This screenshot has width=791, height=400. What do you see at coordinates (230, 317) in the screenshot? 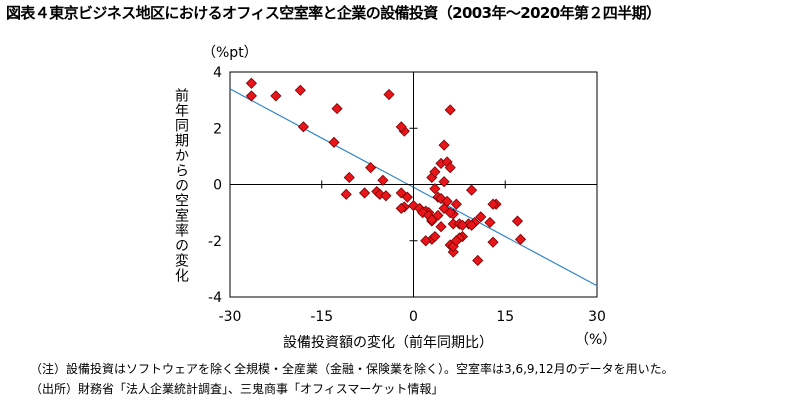
I see `x-tick-label: -30` at bounding box center [230, 317].